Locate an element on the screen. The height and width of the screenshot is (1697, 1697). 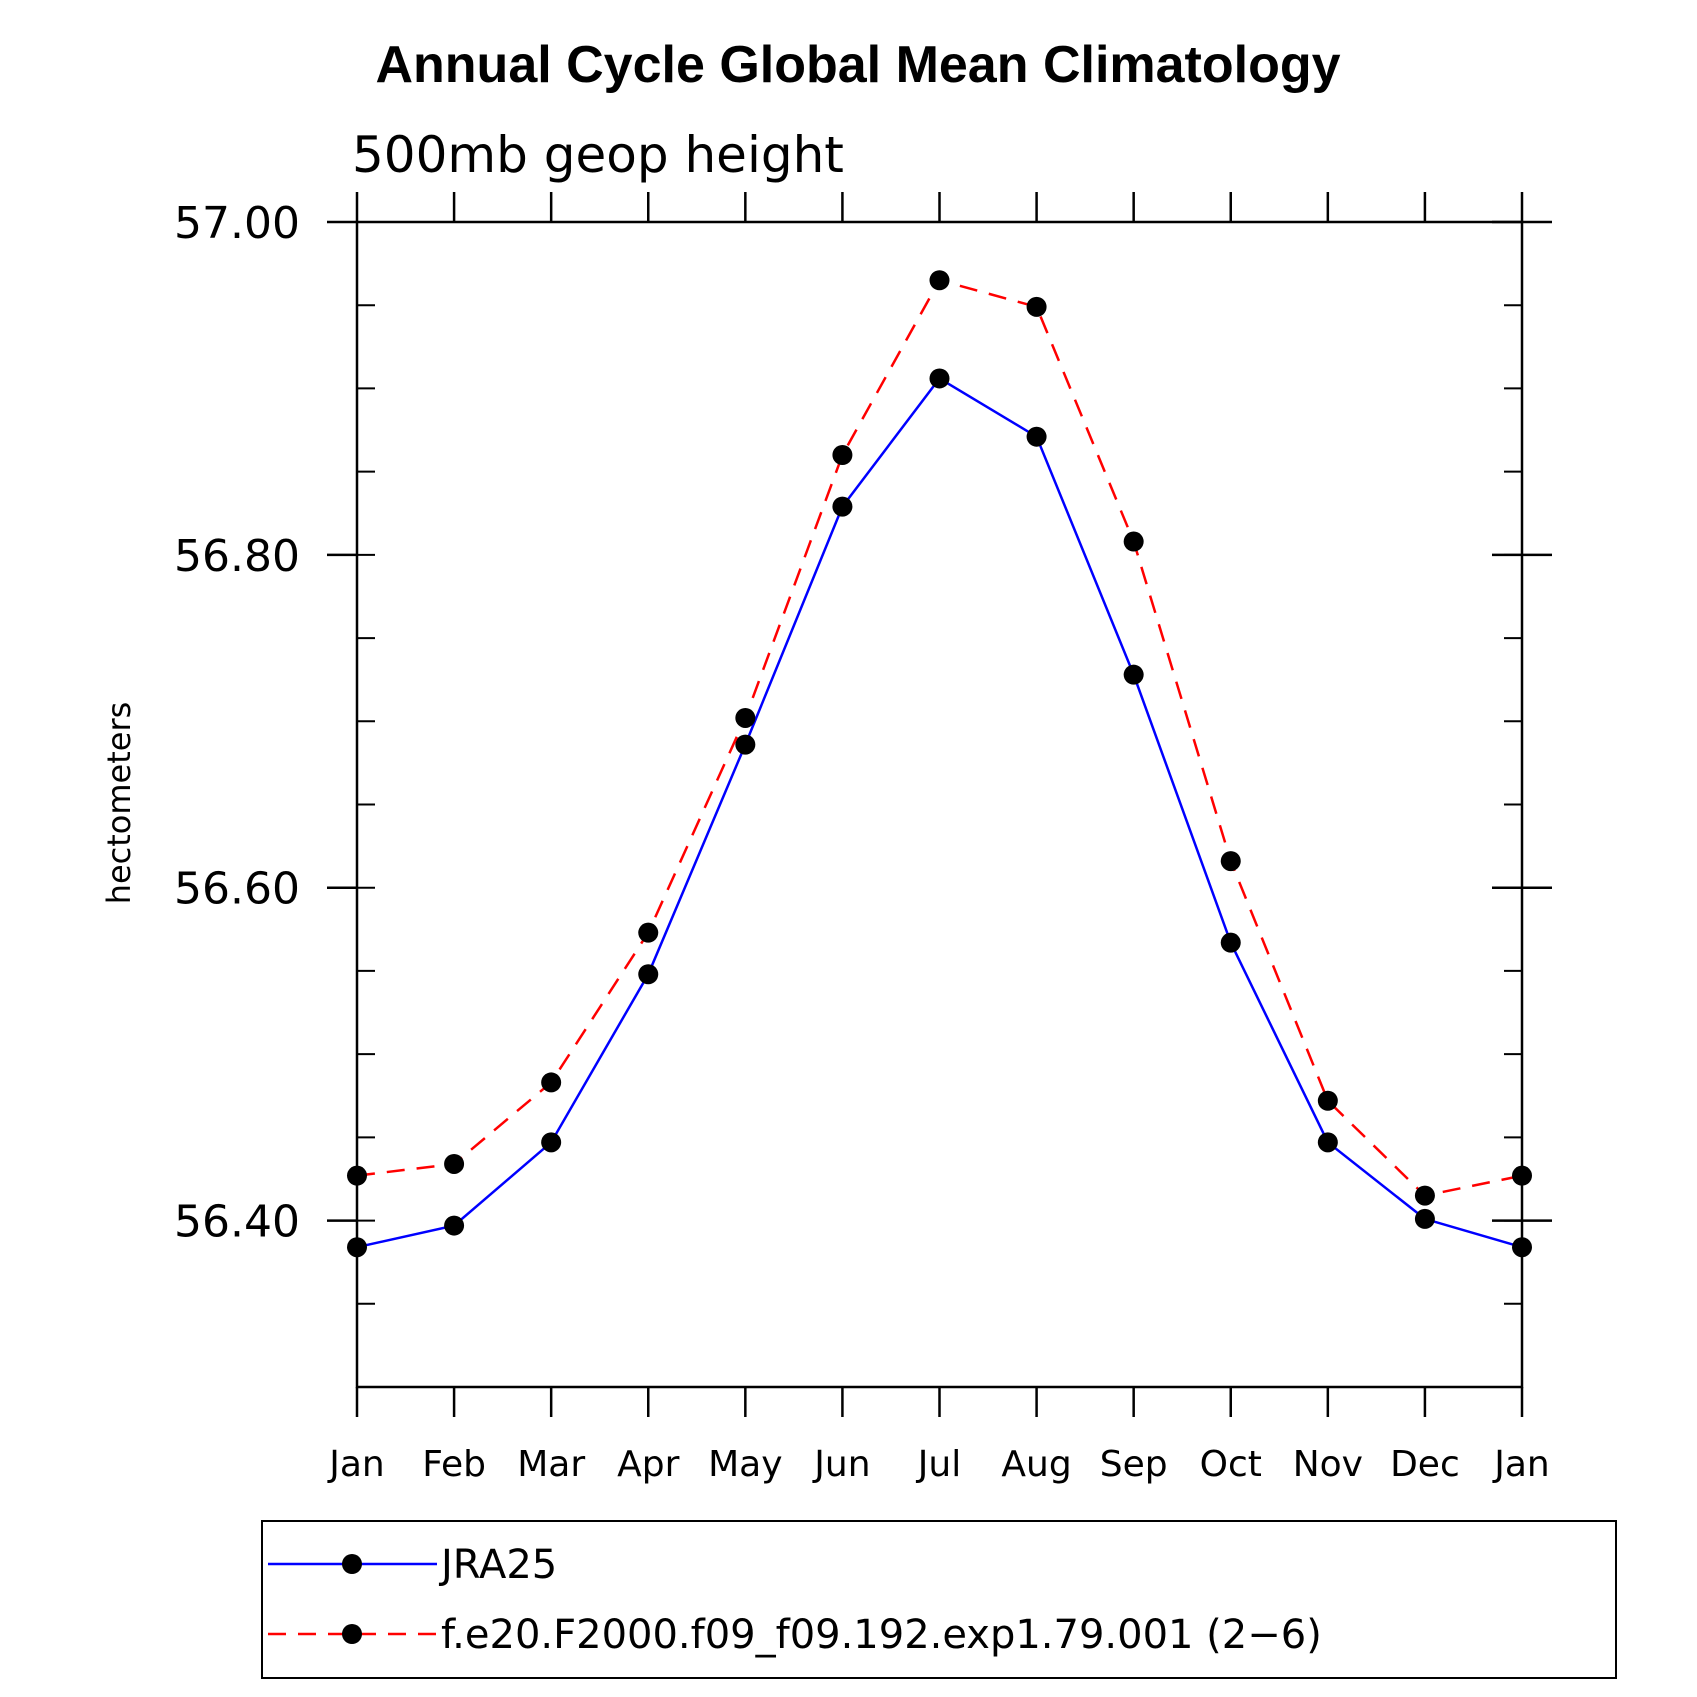
x-tick-label: Apr is located at coordinates (648, 1464).